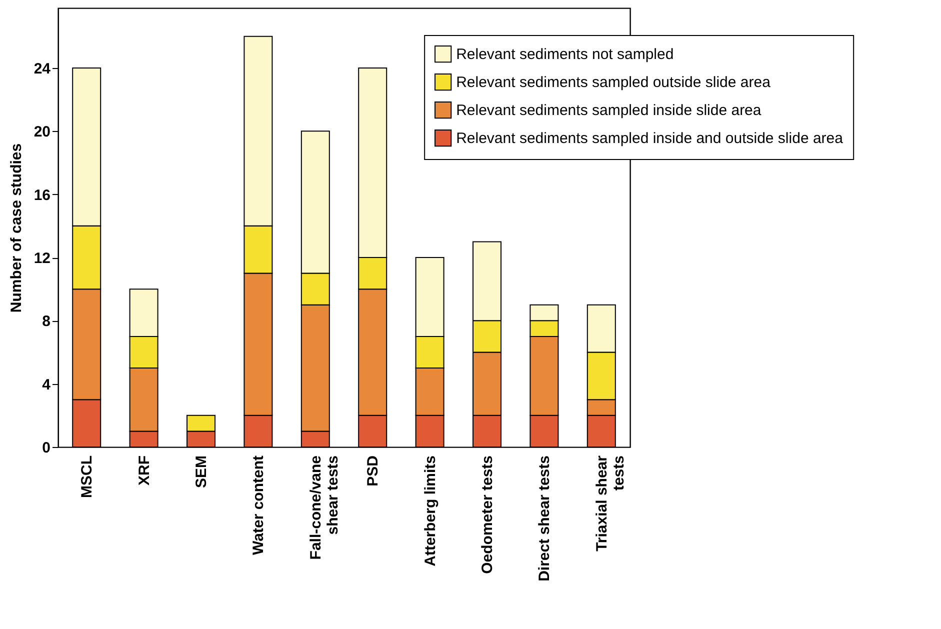  Describe the element at coordinates (42, 259) in the screenshot. I see `y-tick-label: 12` at that location.